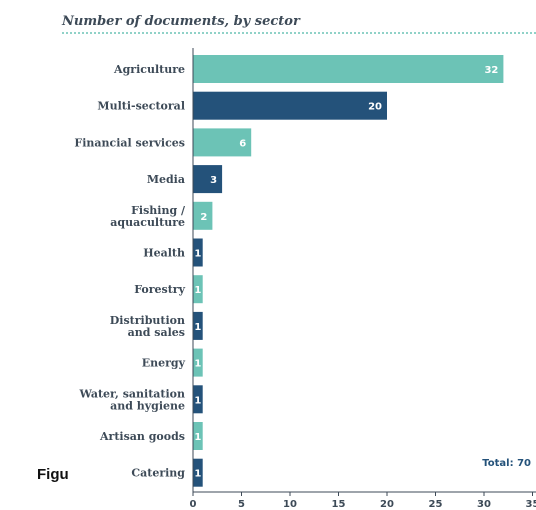 This screenshot has width=536, height=510. I want to click on bar-value-label-11: 1, so click(197, 474).